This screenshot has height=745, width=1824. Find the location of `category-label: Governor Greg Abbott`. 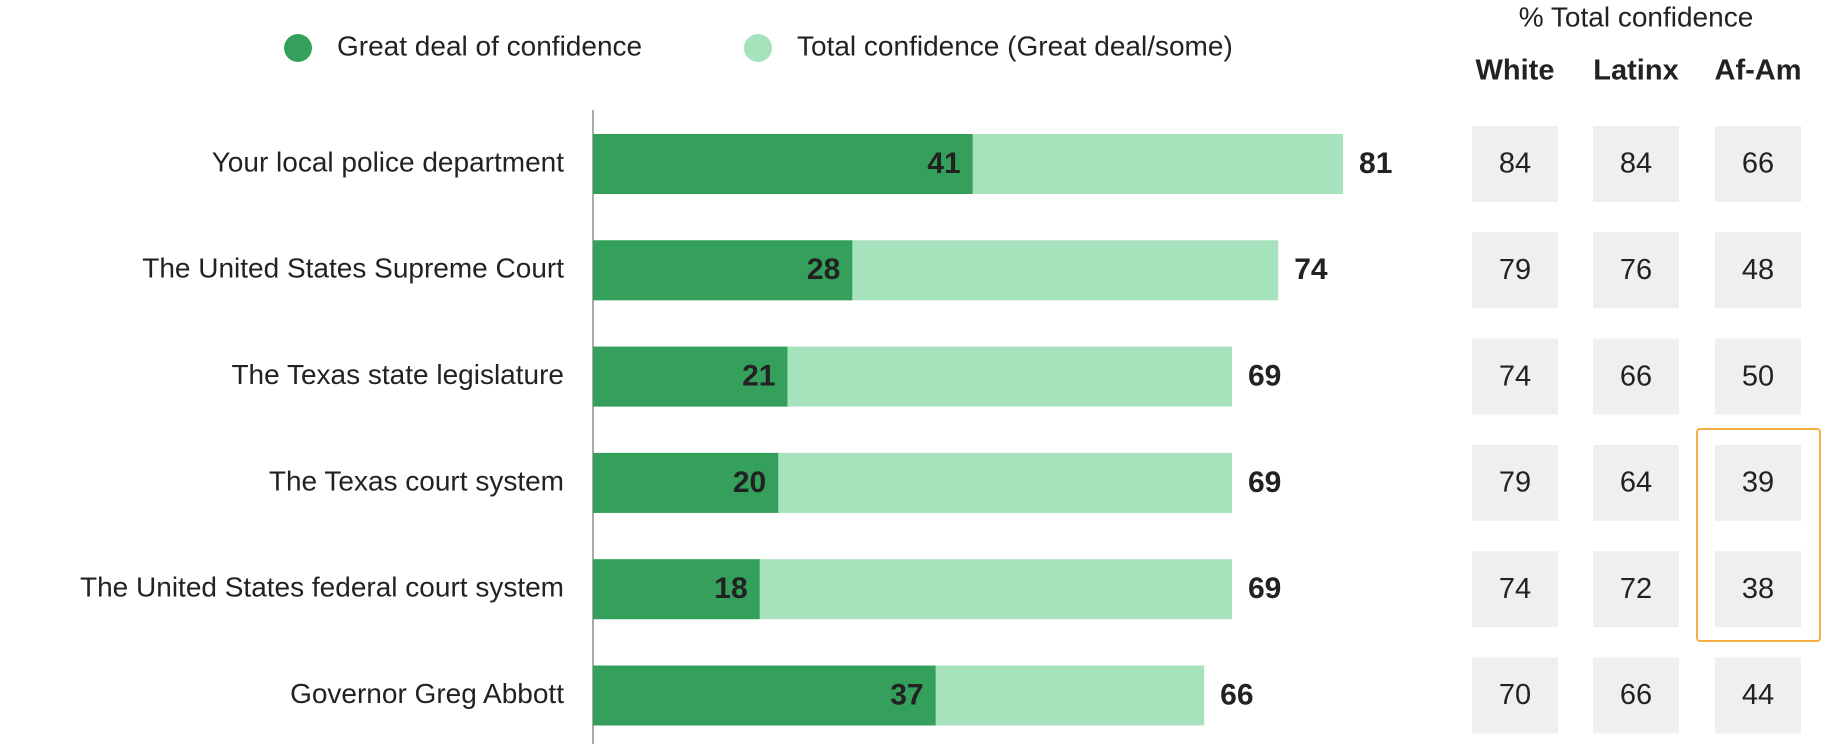

category-label: Governor Greg Abbott is located at coordinates (427, 693).